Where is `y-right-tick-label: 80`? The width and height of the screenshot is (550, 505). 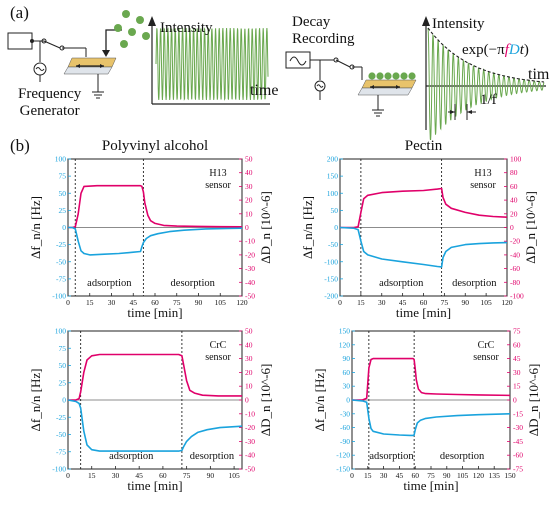
y-right-tick-label: 80 is located at coordinates (514, 172).